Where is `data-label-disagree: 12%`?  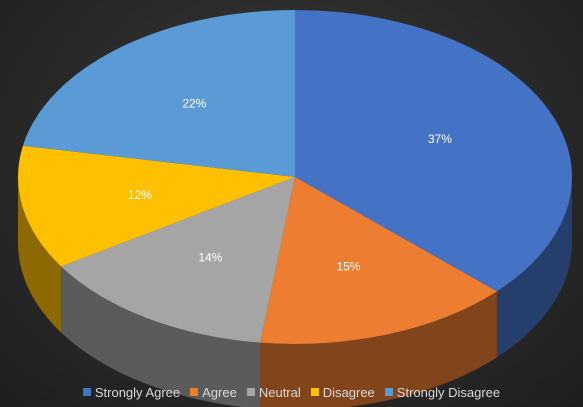 data-label-disagree: 12% is located at coordinates (140, 195).